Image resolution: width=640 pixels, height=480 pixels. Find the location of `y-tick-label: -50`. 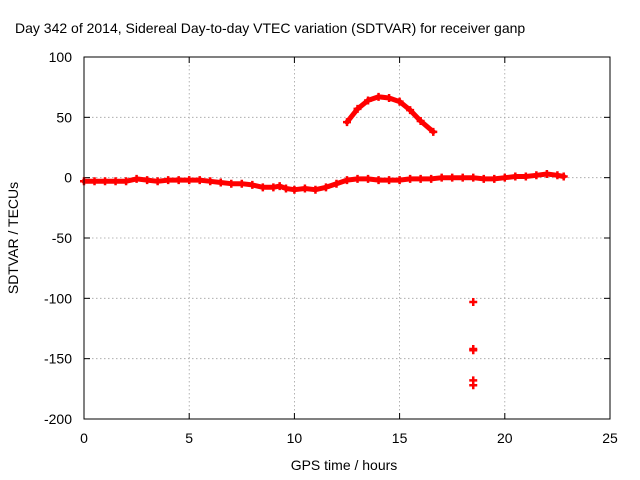

y-tick-label: -50 is located at coordinates (62, 238).